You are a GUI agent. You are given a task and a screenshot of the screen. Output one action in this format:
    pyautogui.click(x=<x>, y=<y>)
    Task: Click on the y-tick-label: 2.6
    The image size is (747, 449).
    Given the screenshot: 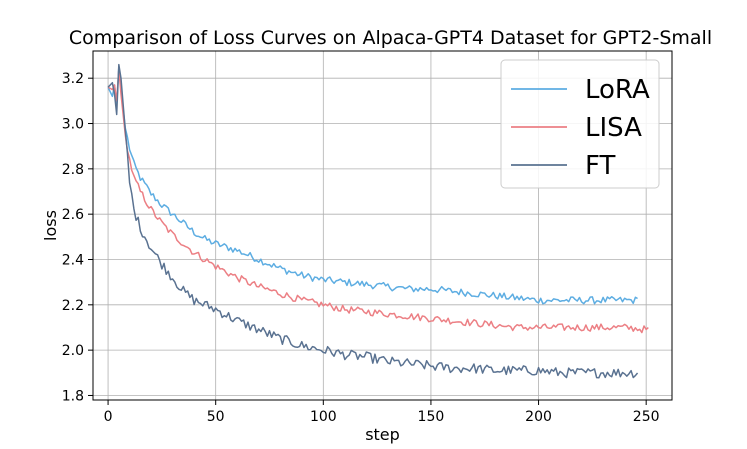 What is the action you would take?
    pyautogui.click(x=73, y=215)
    